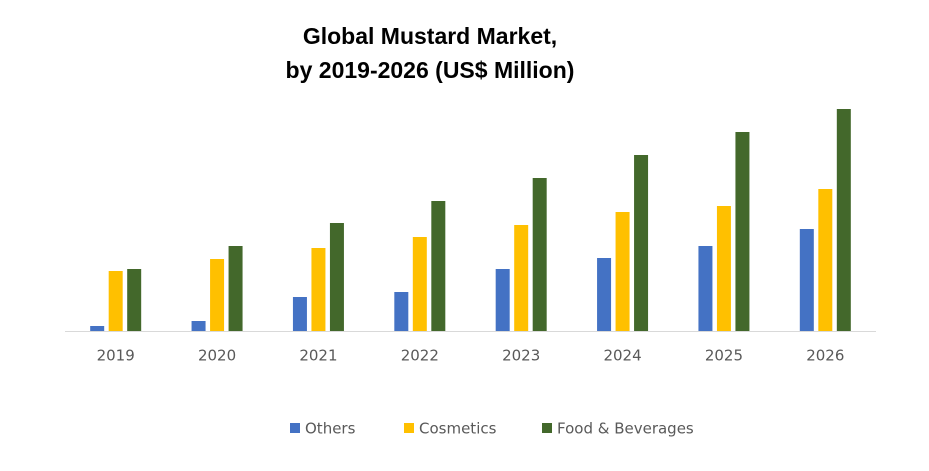 This screenshot has height=471, width=929. What do you see at coordinates (622, 356) in the screenshot?
I see `x-tick-label: 2024` at bounding box center [622, 356].